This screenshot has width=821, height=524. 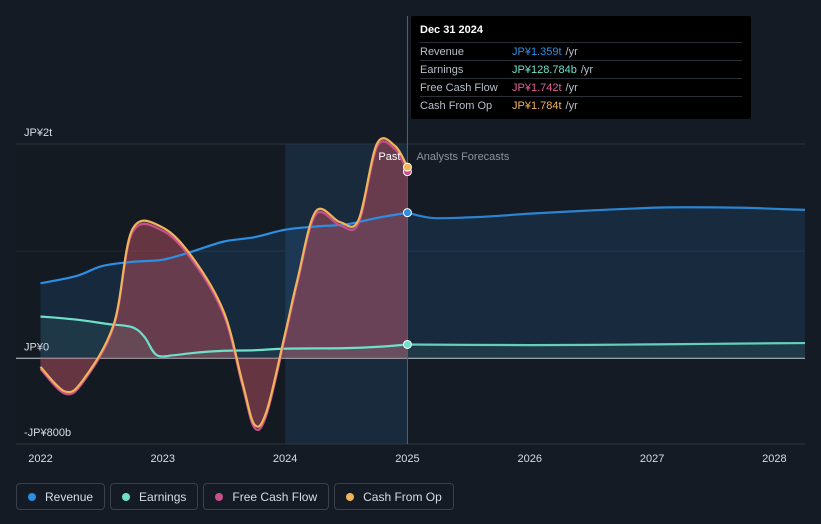 What do you see at coordinates (285, 459) in the screenshot?
I see `x-tick-label: 2024` at bounding box center [285, 459].